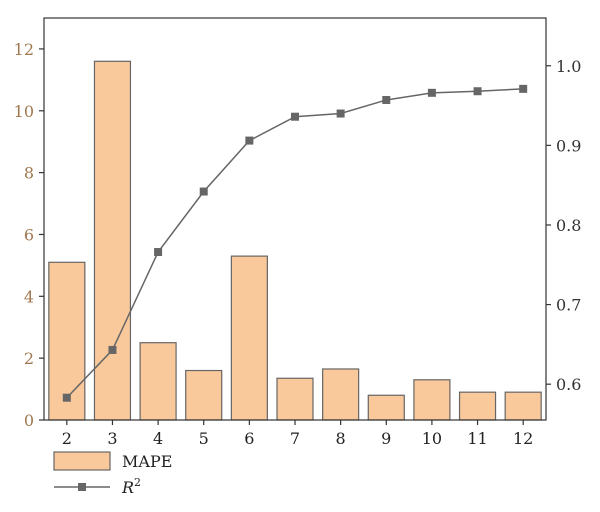 Image resolution: width=600 pixels, height=512 pixels. What do you see at coordinates (568, 145) in the screenshot?
I see `tick-label-right: 0.9` at bounding box center [568, 145].